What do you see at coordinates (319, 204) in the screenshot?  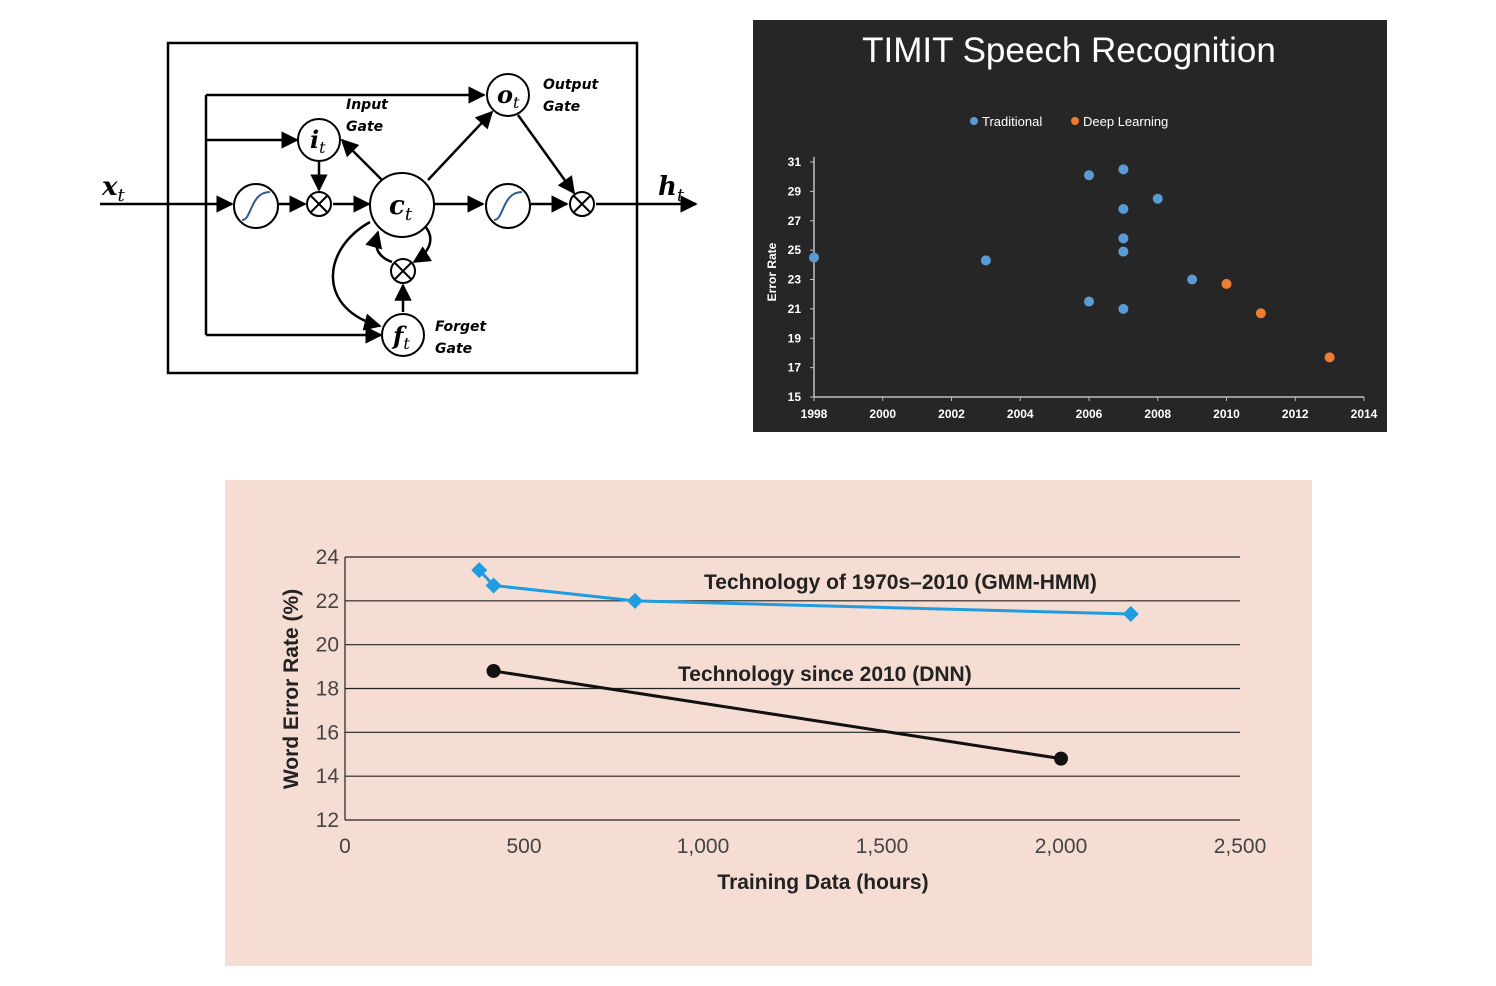 I see `multiply-node-input` at bounding box center [319, 204].